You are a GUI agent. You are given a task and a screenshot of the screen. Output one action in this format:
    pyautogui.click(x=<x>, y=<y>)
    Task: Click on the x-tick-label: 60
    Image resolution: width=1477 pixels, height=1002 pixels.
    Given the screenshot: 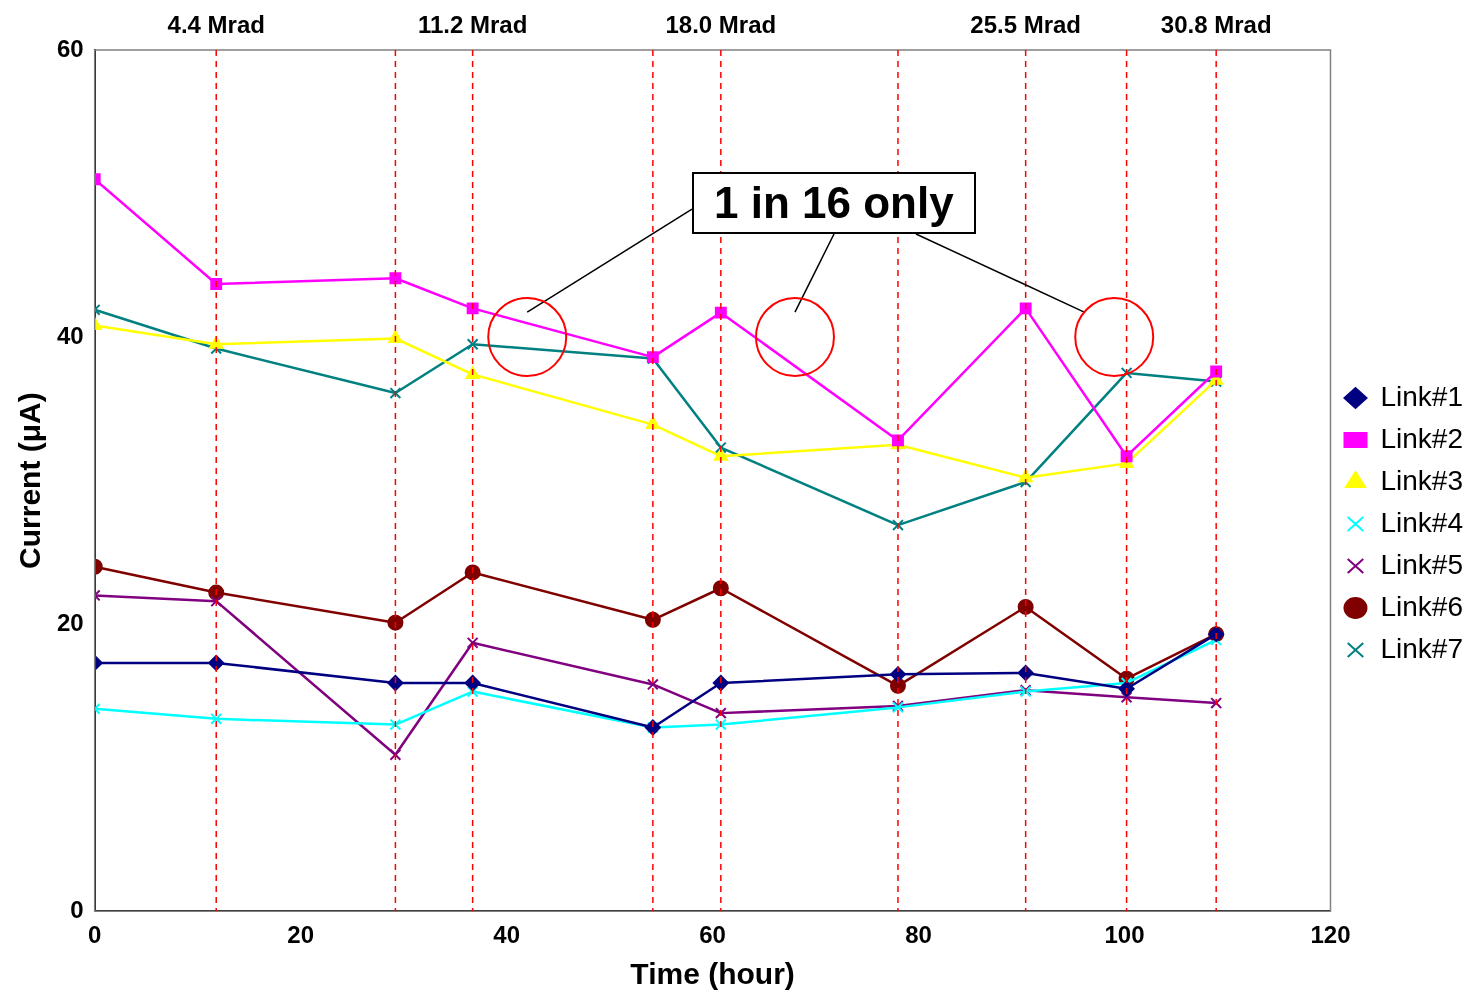 What is the action you would take?
    pyautogui.click(x=712, y=935)
    